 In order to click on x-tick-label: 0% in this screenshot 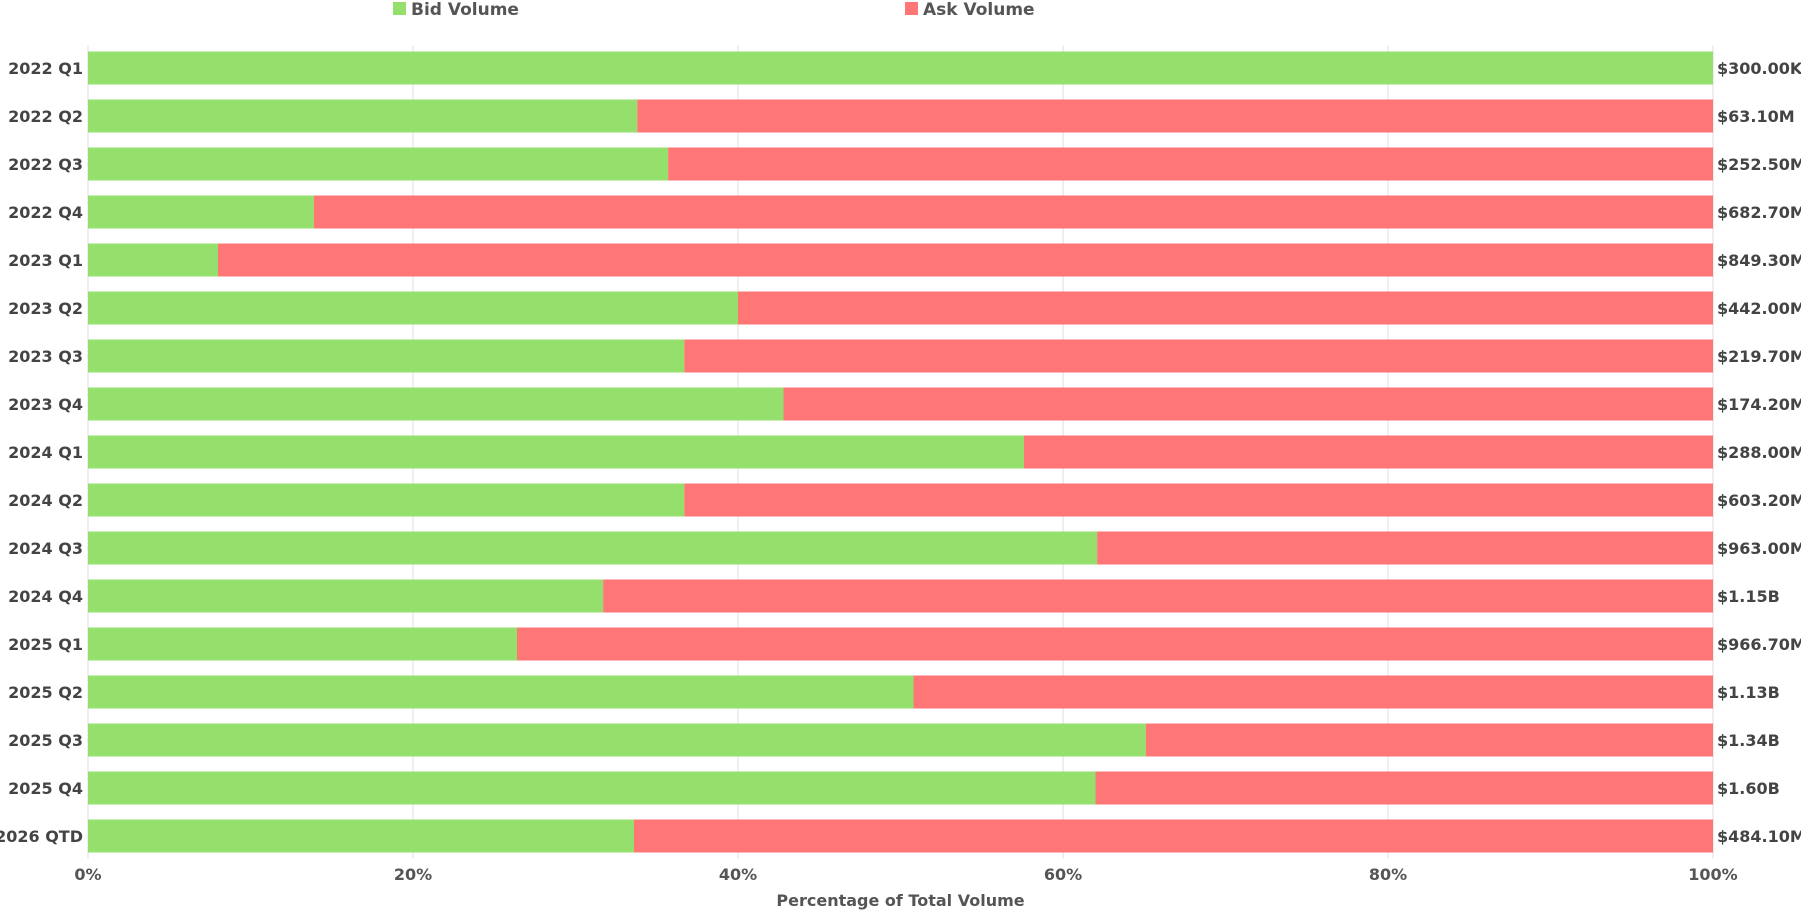, I will do `click(87, 874)`.